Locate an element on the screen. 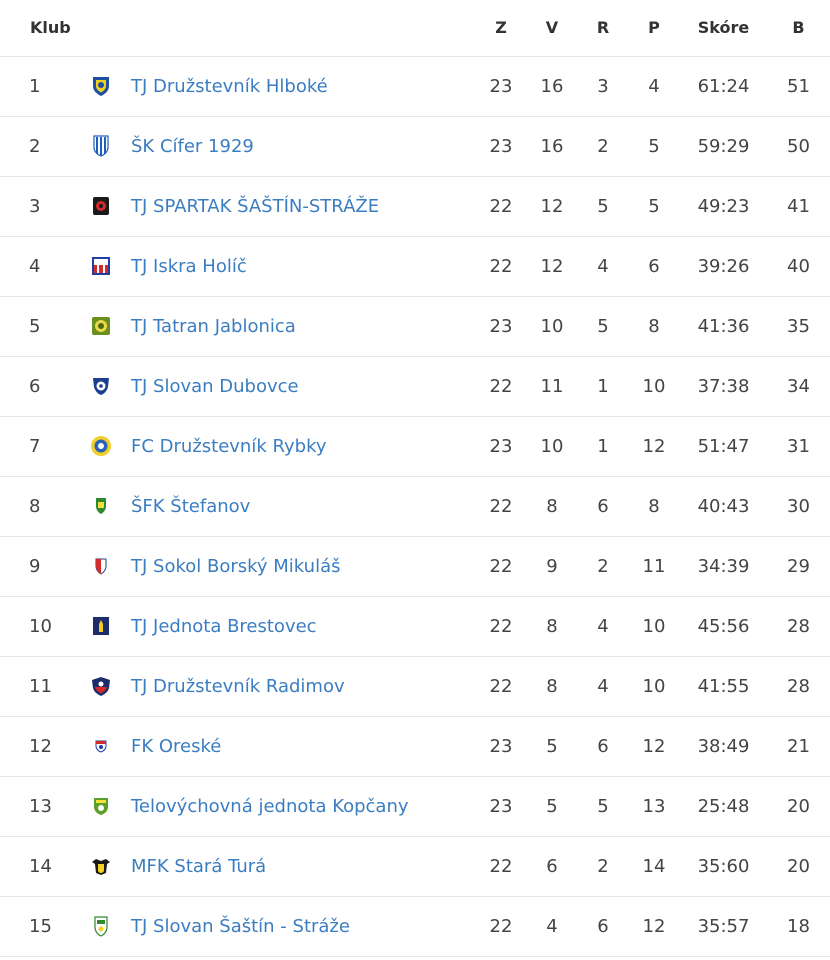  table-row: 4 TJ Iskra Holíč 22 12 4 6 39:26 40 is located at coordinates (415, 266).